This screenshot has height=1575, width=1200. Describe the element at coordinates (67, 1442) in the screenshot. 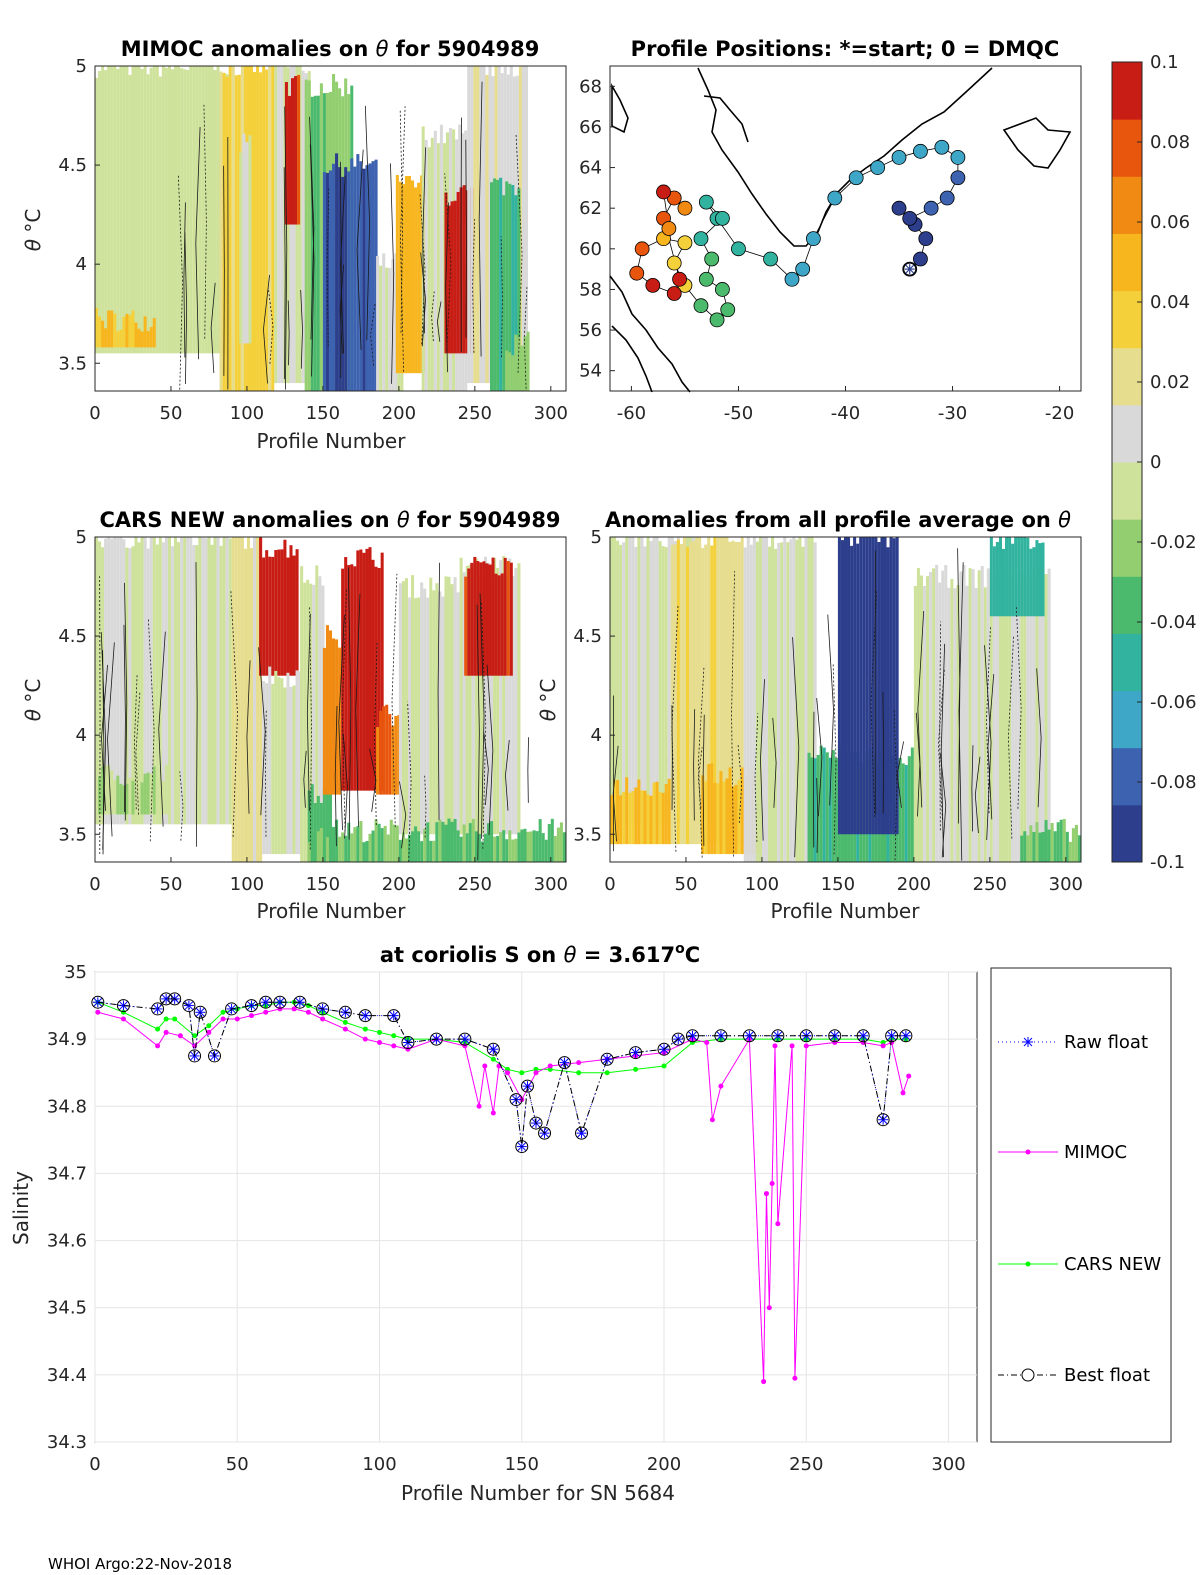

I see `y-tick-label: 34.3` at that location.